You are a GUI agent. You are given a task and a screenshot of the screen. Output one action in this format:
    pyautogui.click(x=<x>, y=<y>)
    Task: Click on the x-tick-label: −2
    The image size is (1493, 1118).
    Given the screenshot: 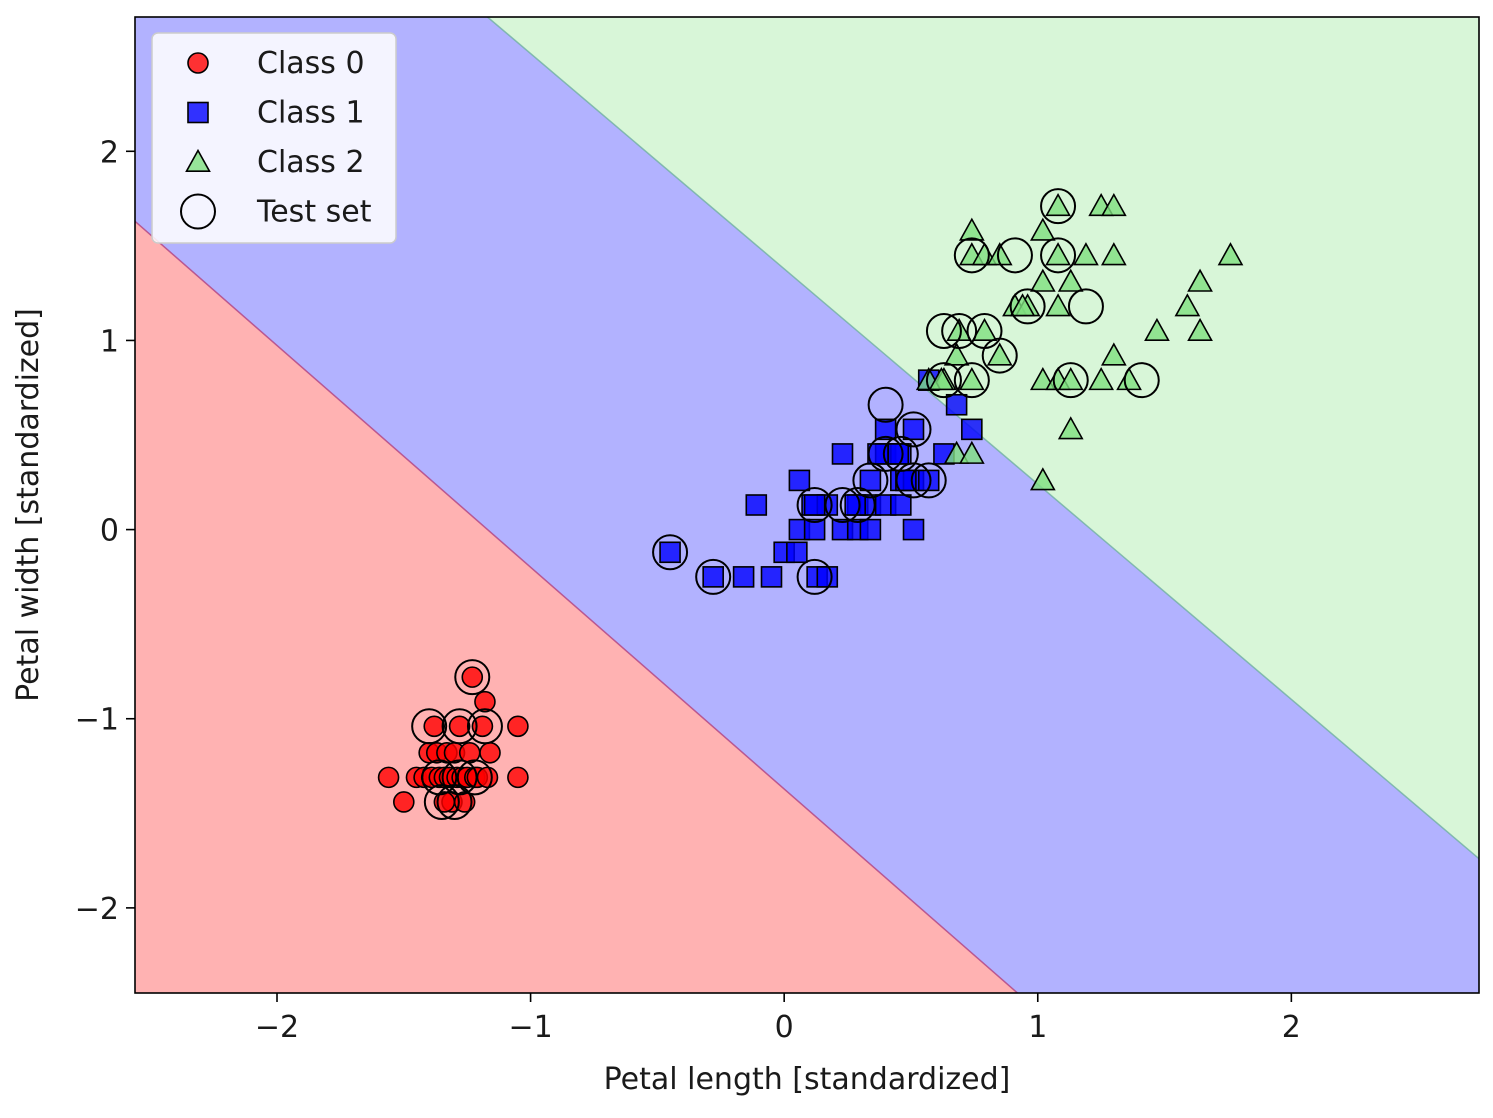 What is the action you would take?
    pyautogui.click(x=277, y=1027)
    